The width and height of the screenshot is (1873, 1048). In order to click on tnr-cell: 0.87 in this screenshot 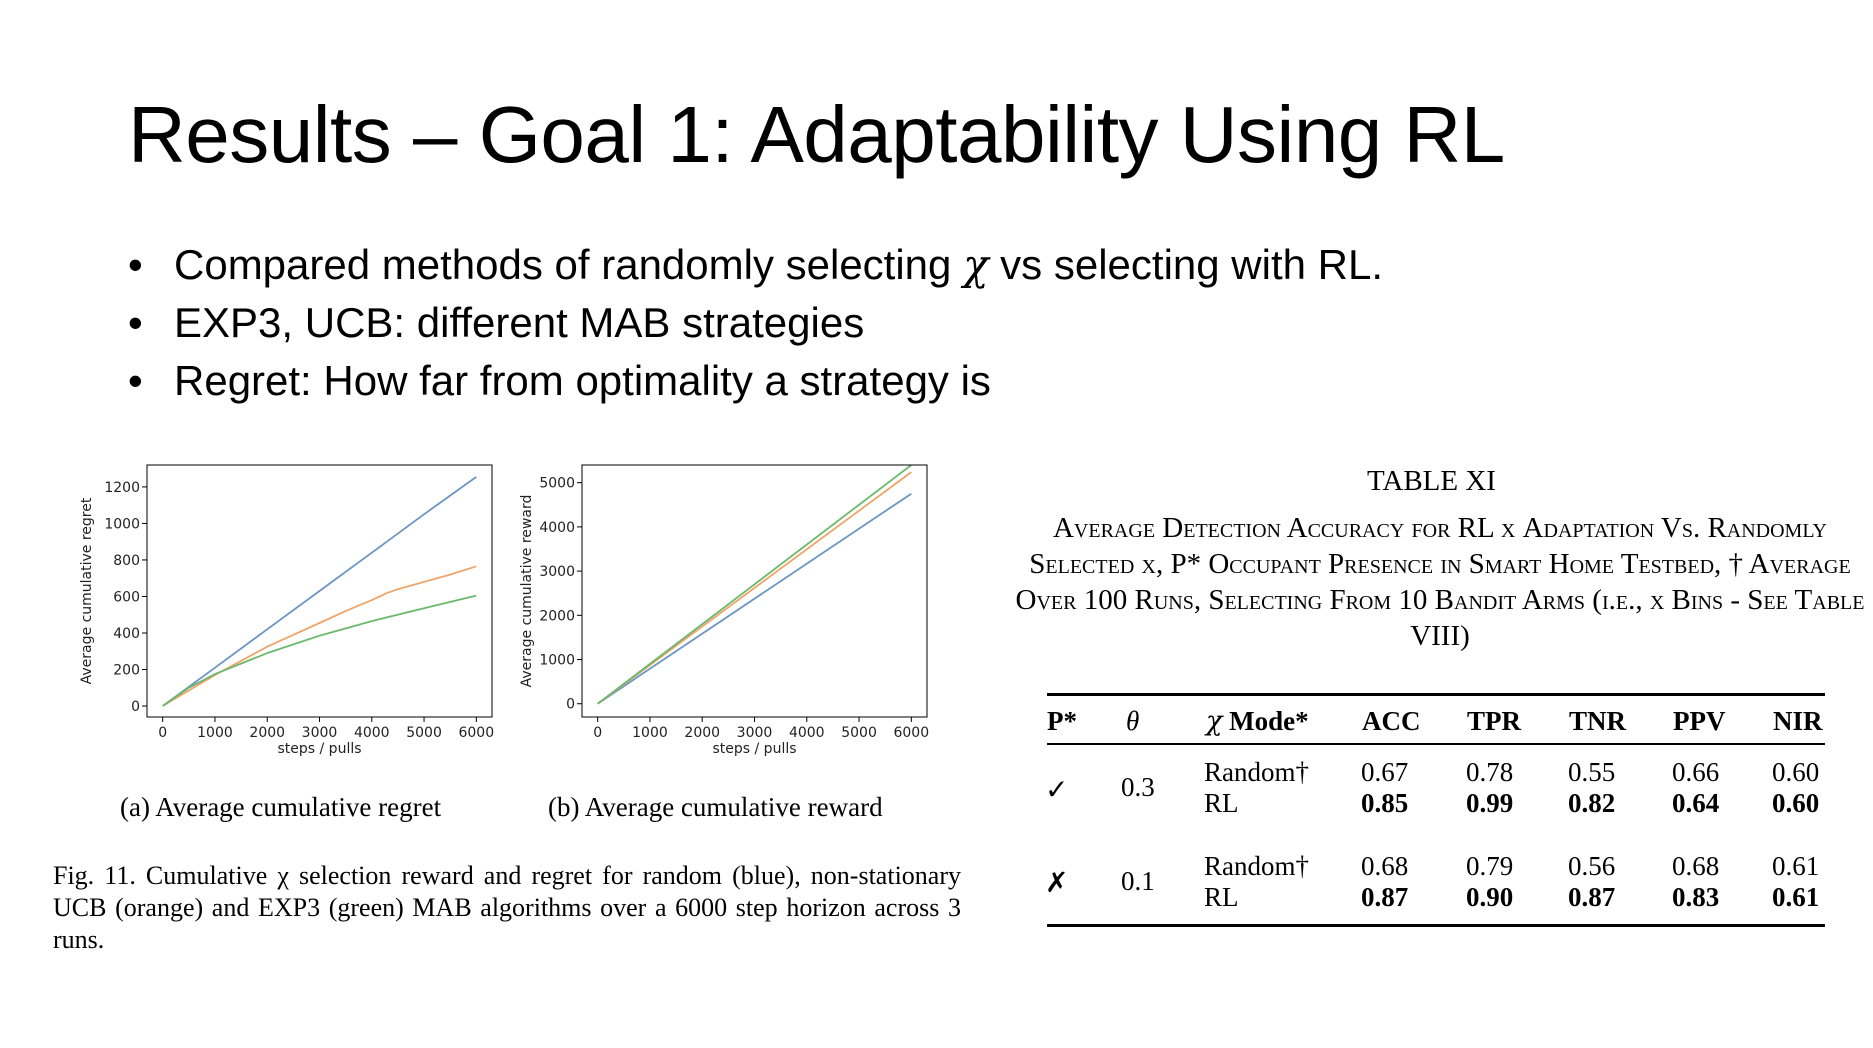, I will do `click(1592, 897)`.